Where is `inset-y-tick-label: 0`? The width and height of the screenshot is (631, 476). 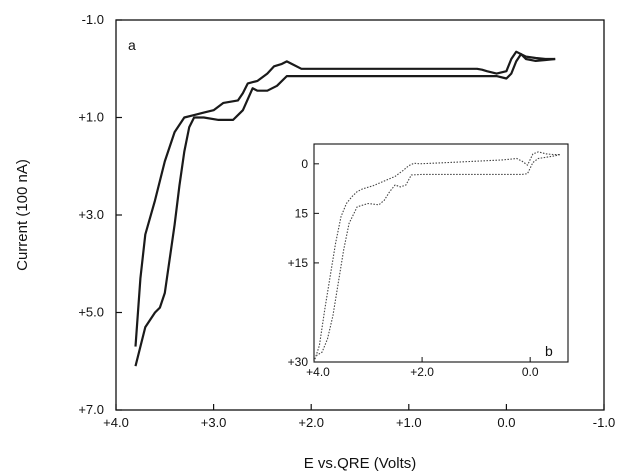
inset-y-tick-label: 0 is located at coordinates (304, 164).